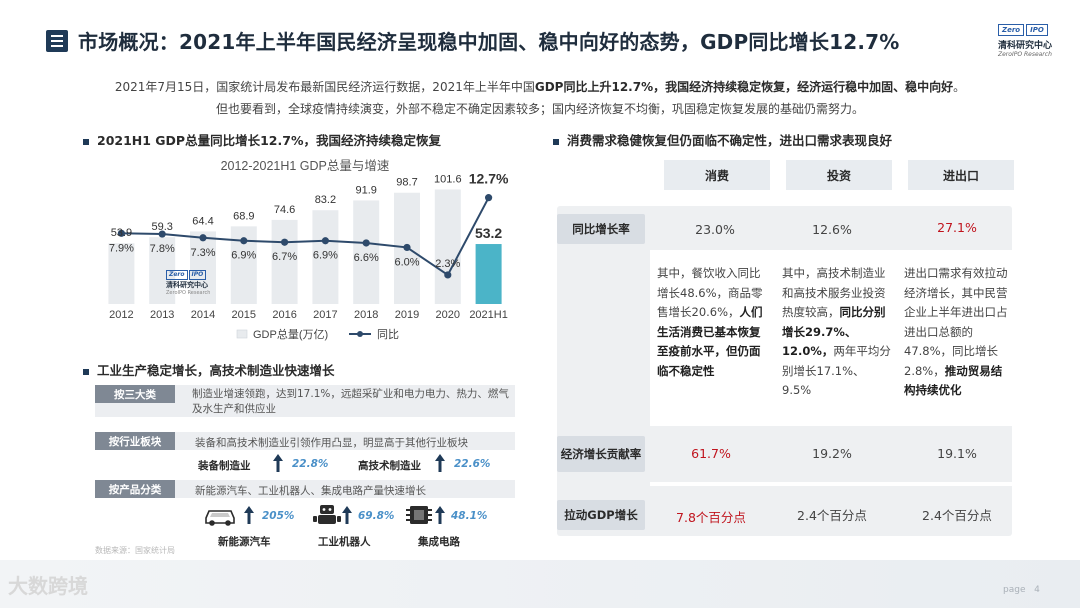 The width and height of the screenshot is (1080, 608). I want to click on industry-row-sector: 按行业板块 装备和高技术制造业引领作用凸显，明显高于其他行业板块, so click(305, 441).